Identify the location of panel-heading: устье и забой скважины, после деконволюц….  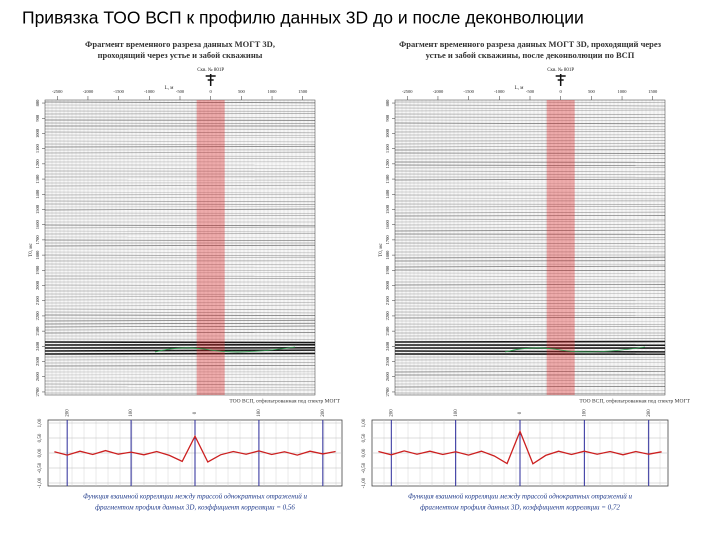
(530, 55).